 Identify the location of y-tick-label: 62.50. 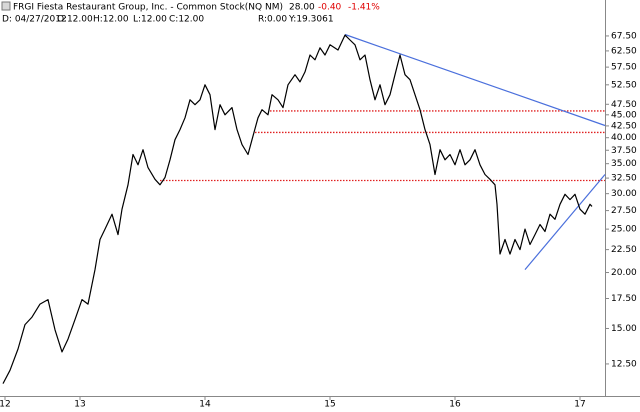
(624, 51).